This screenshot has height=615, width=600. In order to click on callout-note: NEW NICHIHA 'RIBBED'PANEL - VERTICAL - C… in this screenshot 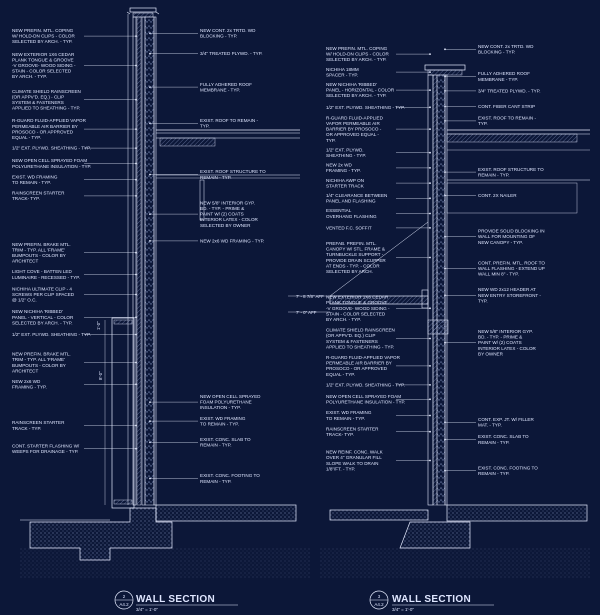, I will do `click(74, 317)`.